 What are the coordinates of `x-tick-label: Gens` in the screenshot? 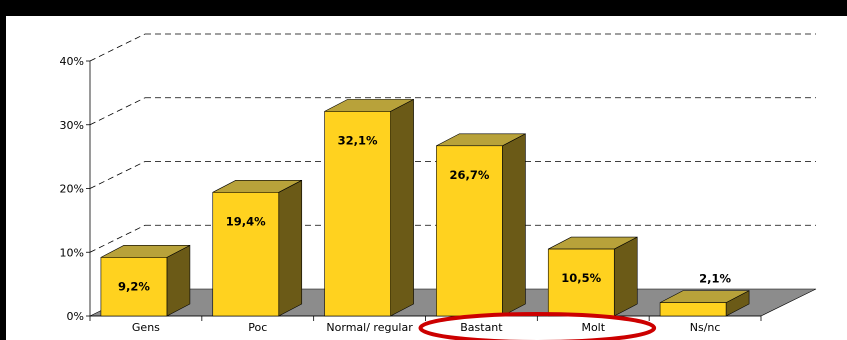 It's located at (146, 327).